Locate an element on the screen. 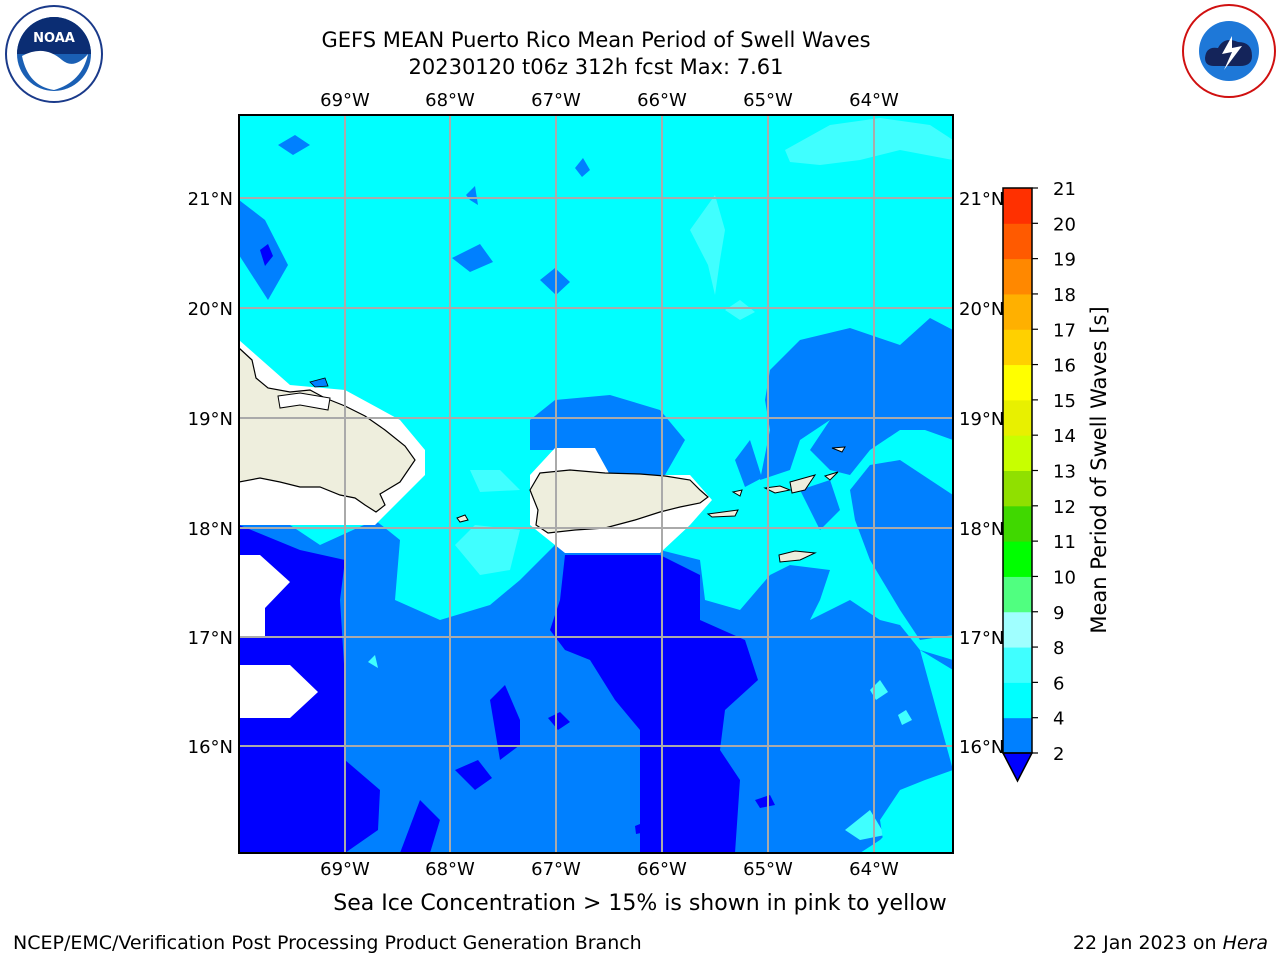 This screenshot has width=1280, height=960. colorbar-tick-label: 2 is located at coordinates (1058, 754).